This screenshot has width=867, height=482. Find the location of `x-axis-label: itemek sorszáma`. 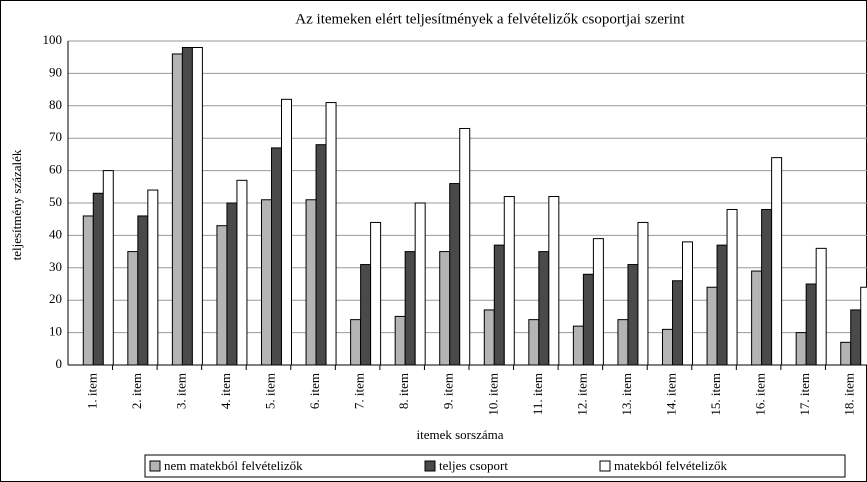

x-axis-label: itemek sorszáma is located at coordinates (460, 434).